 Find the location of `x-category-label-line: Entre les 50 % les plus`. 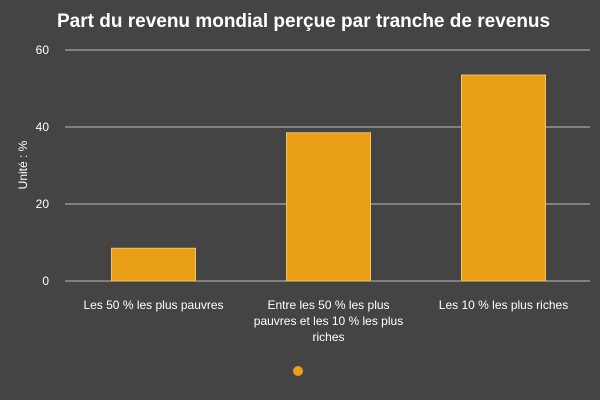

x-category-label-line: Entre les 50 % les plus is located at coordinates (328, 305).